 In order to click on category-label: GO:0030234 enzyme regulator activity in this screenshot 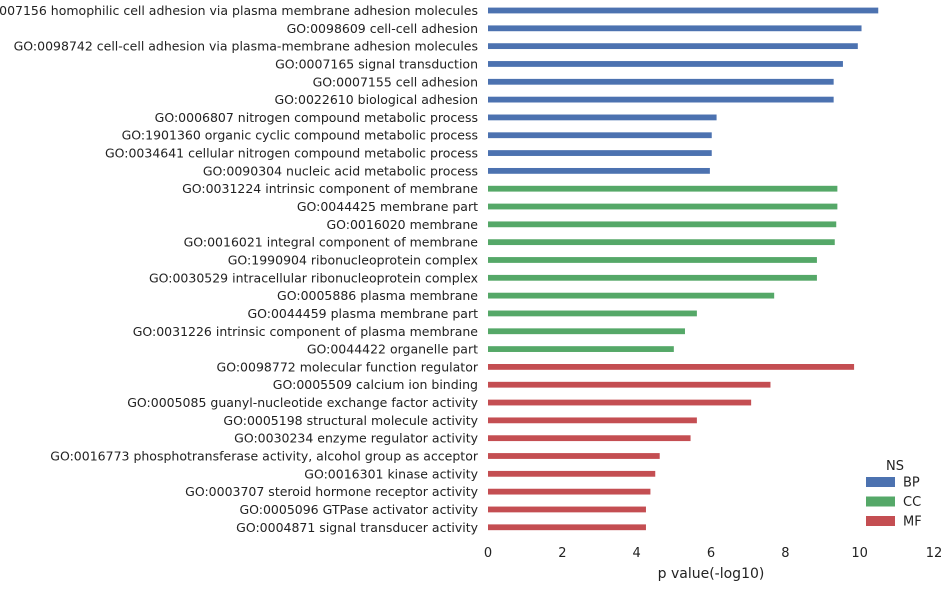, I will do `click(356, 438)`.